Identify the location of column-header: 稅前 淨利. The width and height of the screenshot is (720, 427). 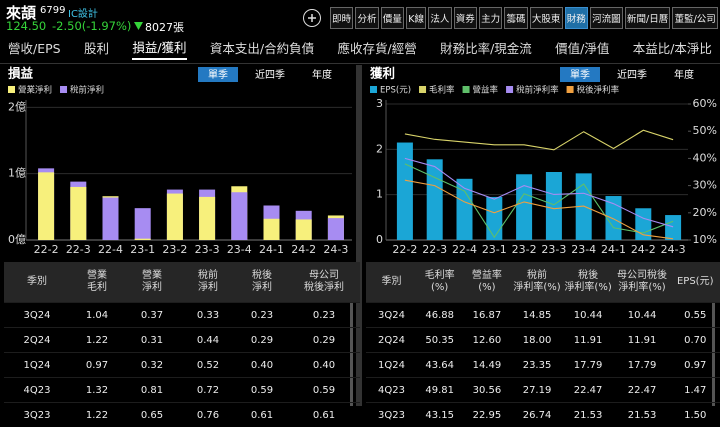
(208, 282).